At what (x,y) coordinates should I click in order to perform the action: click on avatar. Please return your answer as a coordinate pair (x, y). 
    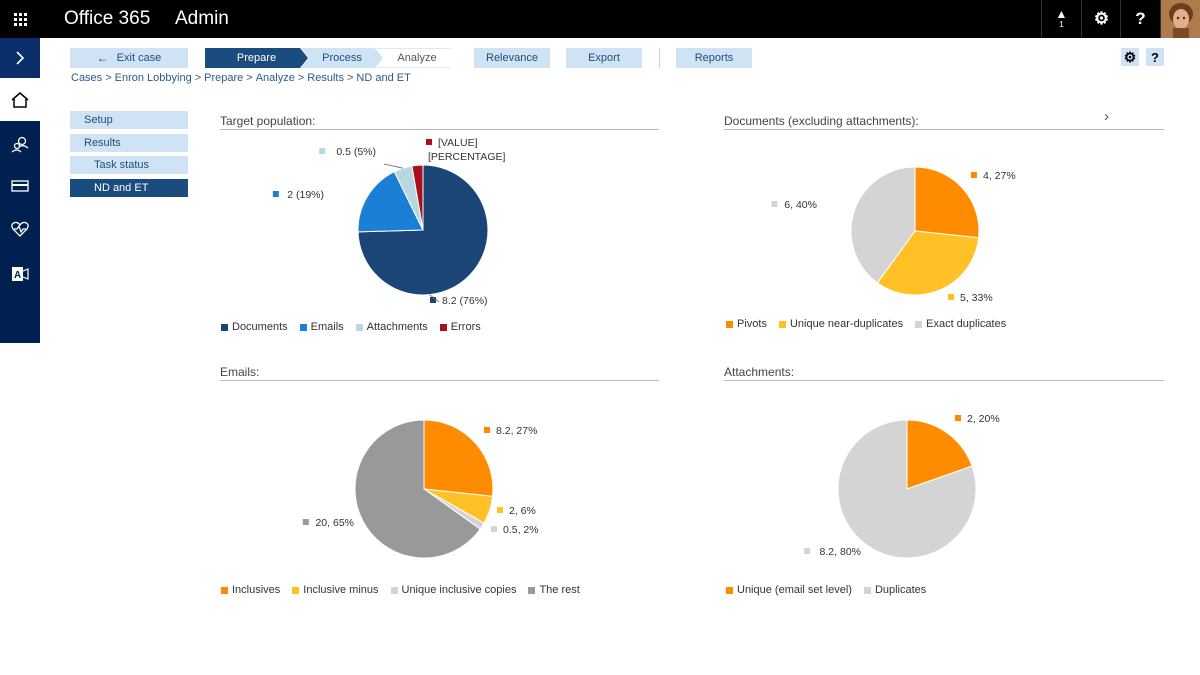
    Looking at the image, I should click on (1180, 19).